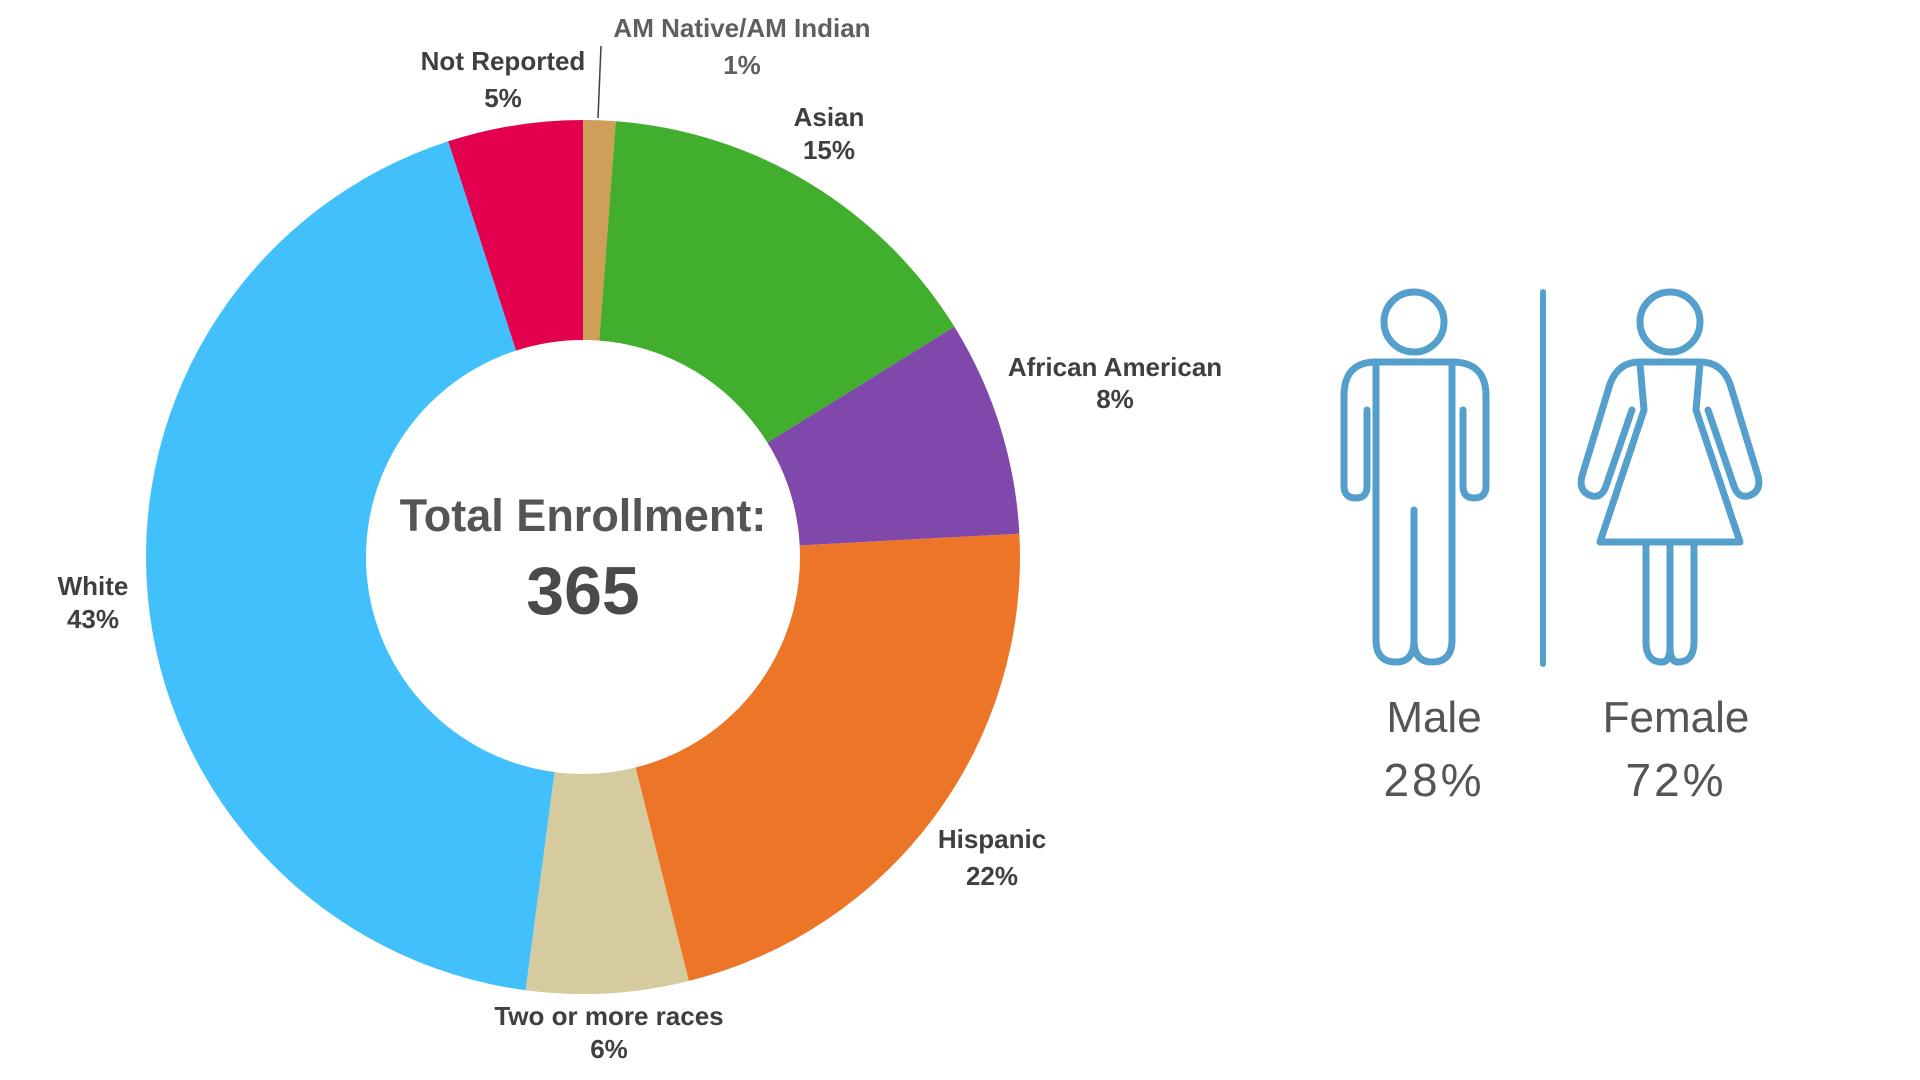 This screenshot has height=1080, width=1920. Describe the element at coordinates (742, 65) in the screenshot. I see `slice-pct-am-native: 1%` at that location.